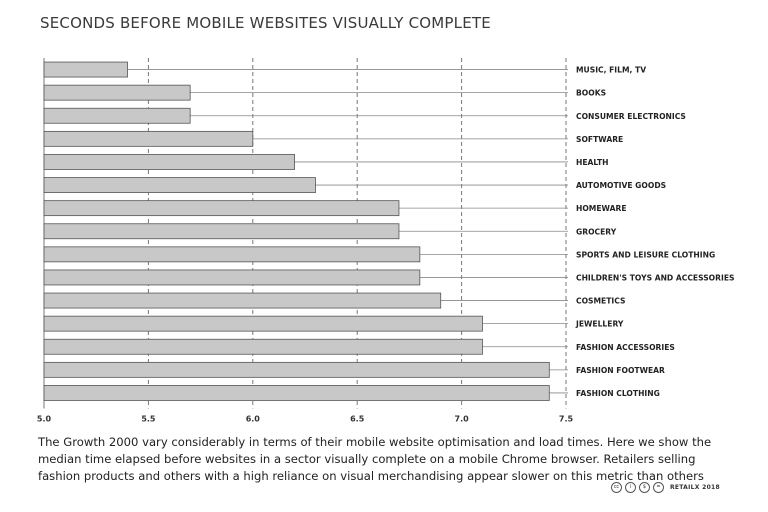 The width and height of the screenshot is (768, 512). Describe the element at coordinates (630, 487) in the screenshot. I see `by-icon: i` at that location.